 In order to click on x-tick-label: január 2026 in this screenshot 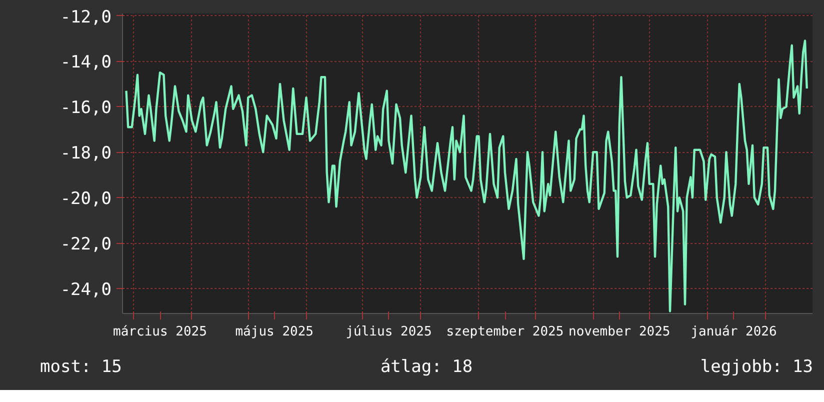, I will do `click(733, 332)`.